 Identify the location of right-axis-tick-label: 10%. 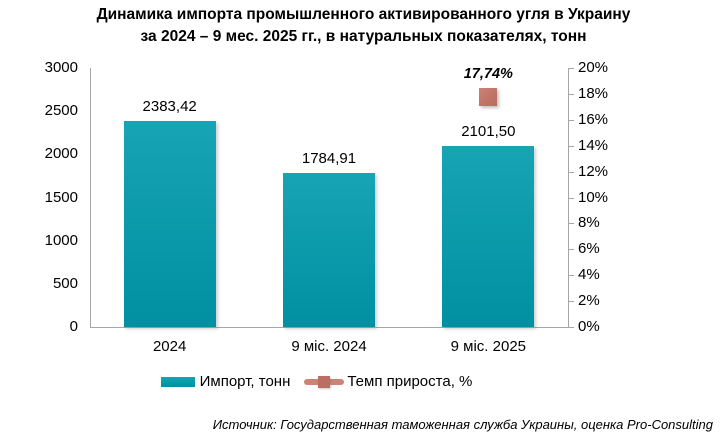
(593, 197).